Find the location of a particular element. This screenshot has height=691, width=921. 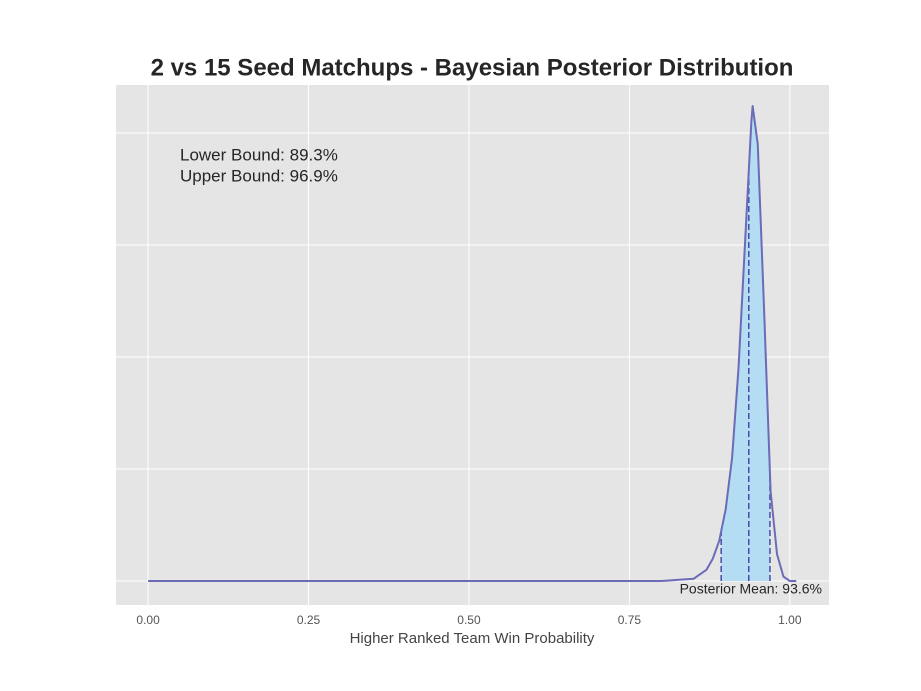

x-tick-label: 1.00 is located at coordinates (790, 620).